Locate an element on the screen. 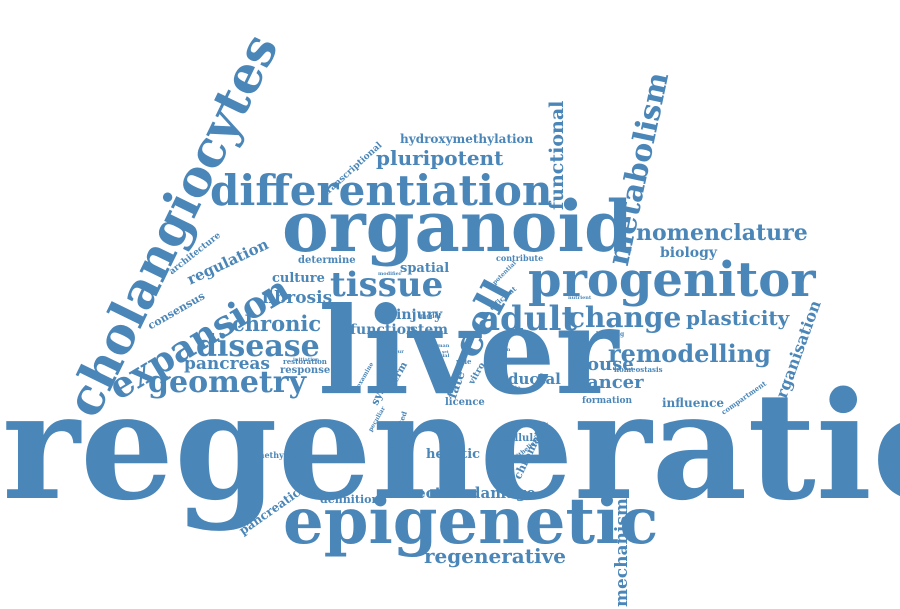 The image size is (900, 609). word-epigenetic: epigenetic is located at coordinates (471, 521).